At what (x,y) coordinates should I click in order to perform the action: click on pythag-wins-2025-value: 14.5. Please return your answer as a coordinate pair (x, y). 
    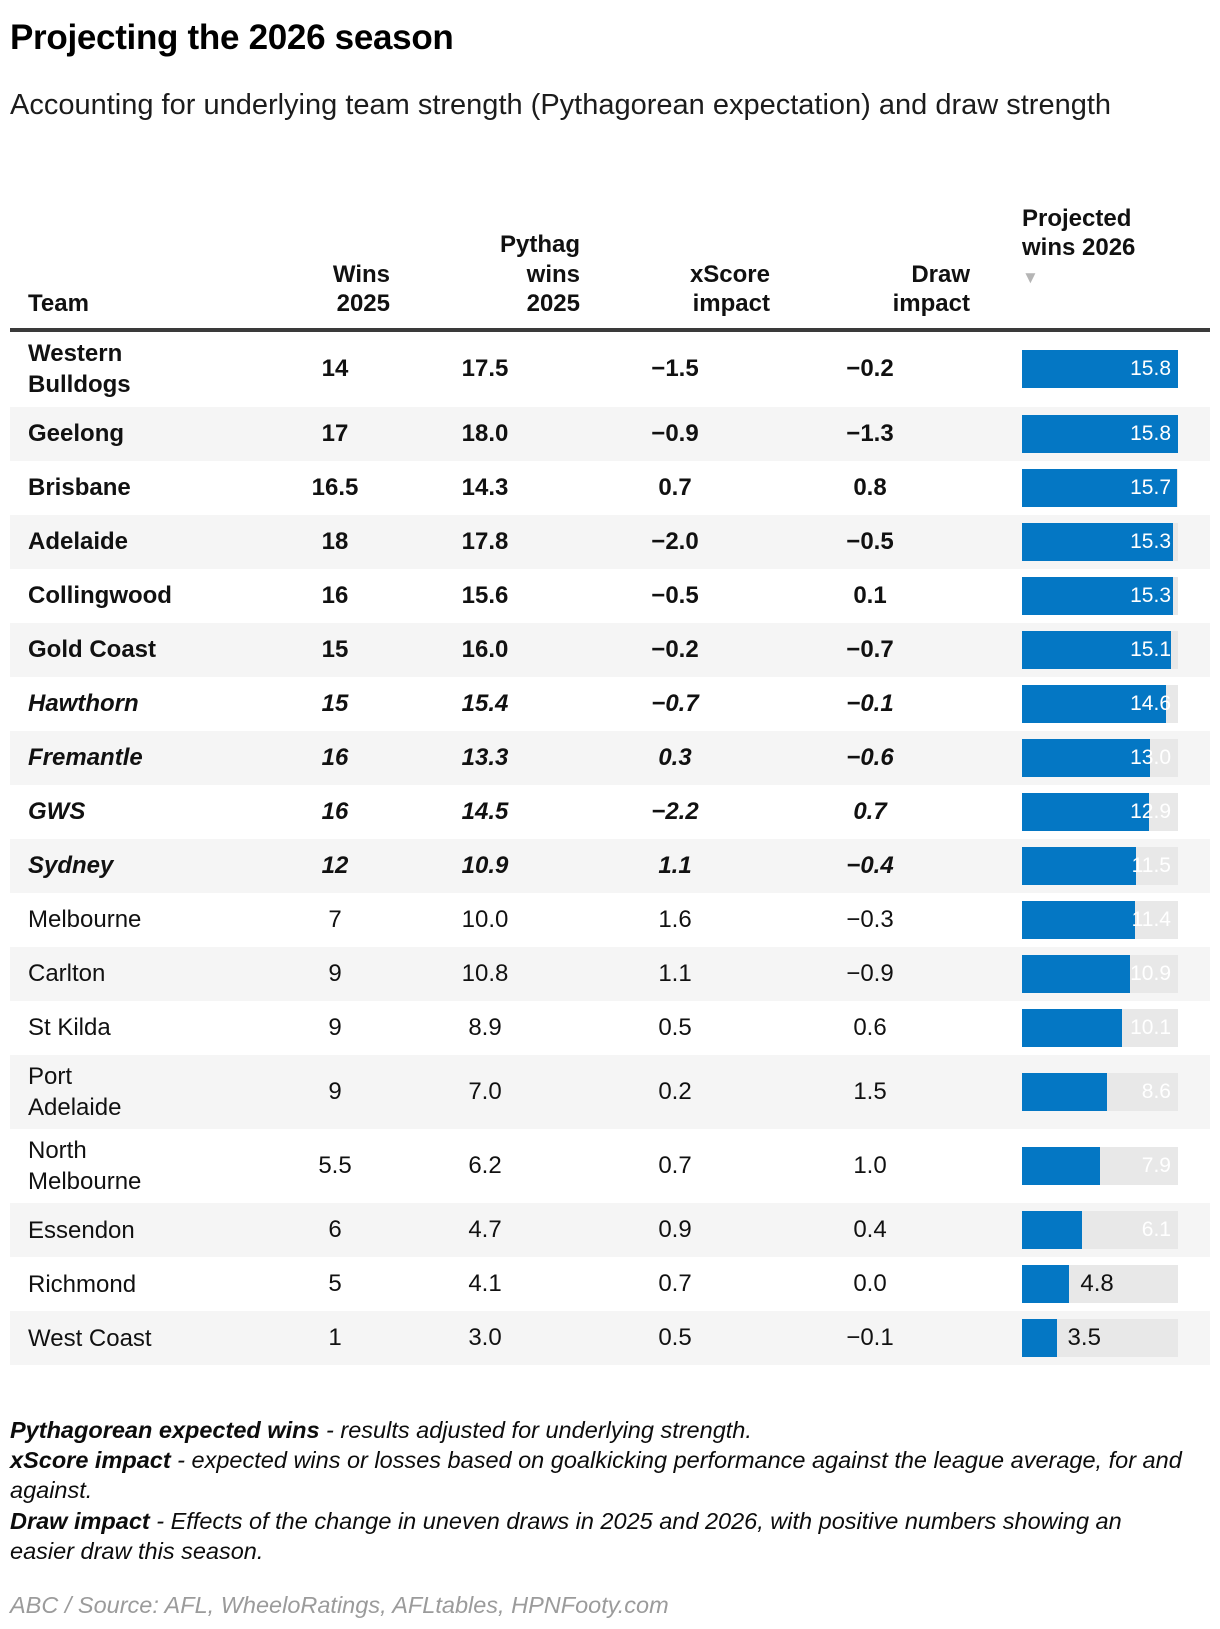
    Looking at the image, I should click on (485, 811).